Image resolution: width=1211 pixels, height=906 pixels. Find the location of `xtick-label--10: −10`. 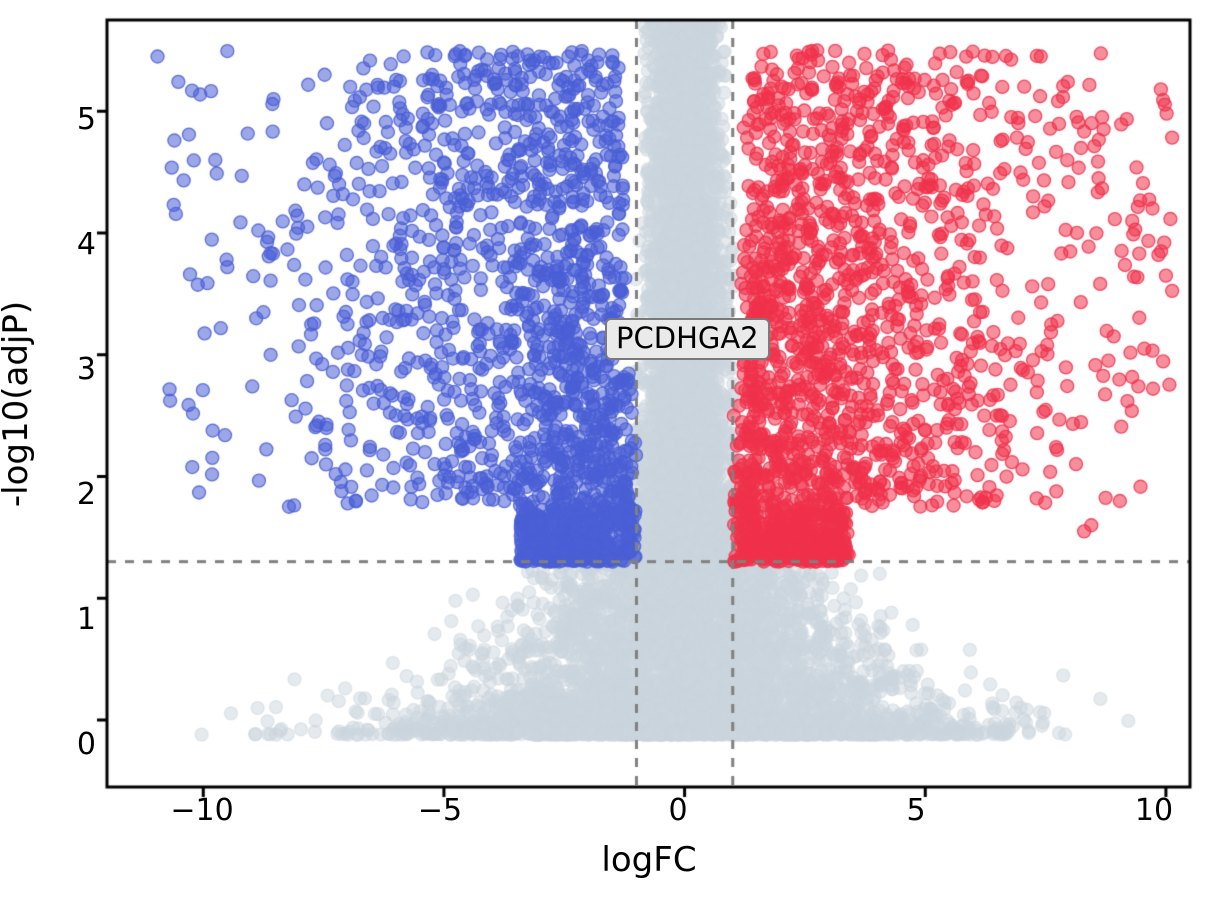

xtick-label--10: −10 is located at coordinates (202, 810).